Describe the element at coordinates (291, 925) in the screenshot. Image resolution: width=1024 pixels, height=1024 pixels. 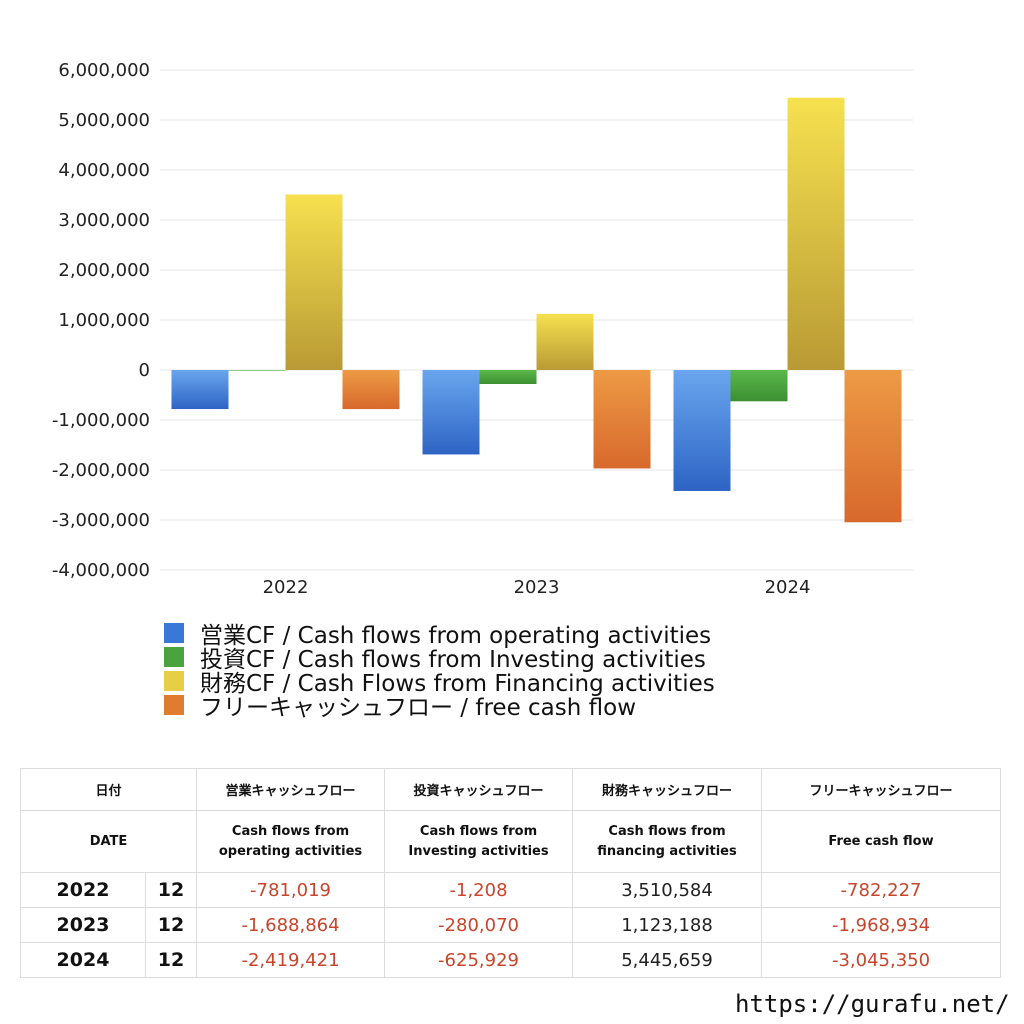
I see `cell-operating: -1,688,864` at that location.